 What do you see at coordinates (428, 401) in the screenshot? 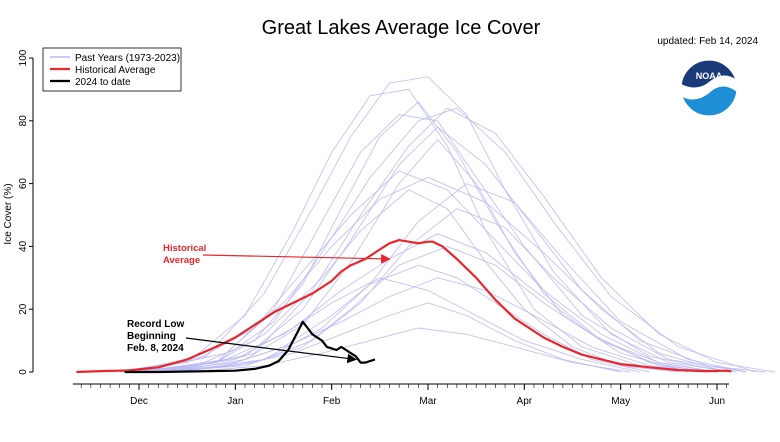
I see `x-tick-label-mar: Mar` at bounding box center [428, 401].